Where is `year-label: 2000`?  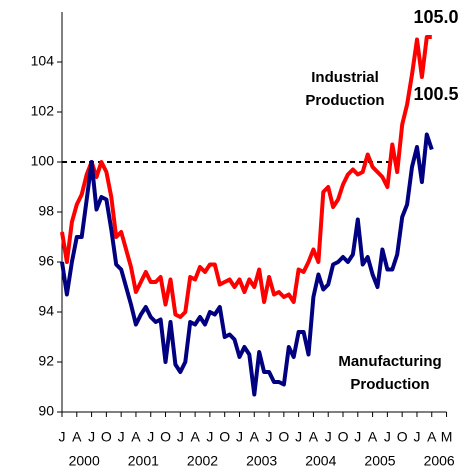
year-label: 2000 is located at coordinates (84, 461).